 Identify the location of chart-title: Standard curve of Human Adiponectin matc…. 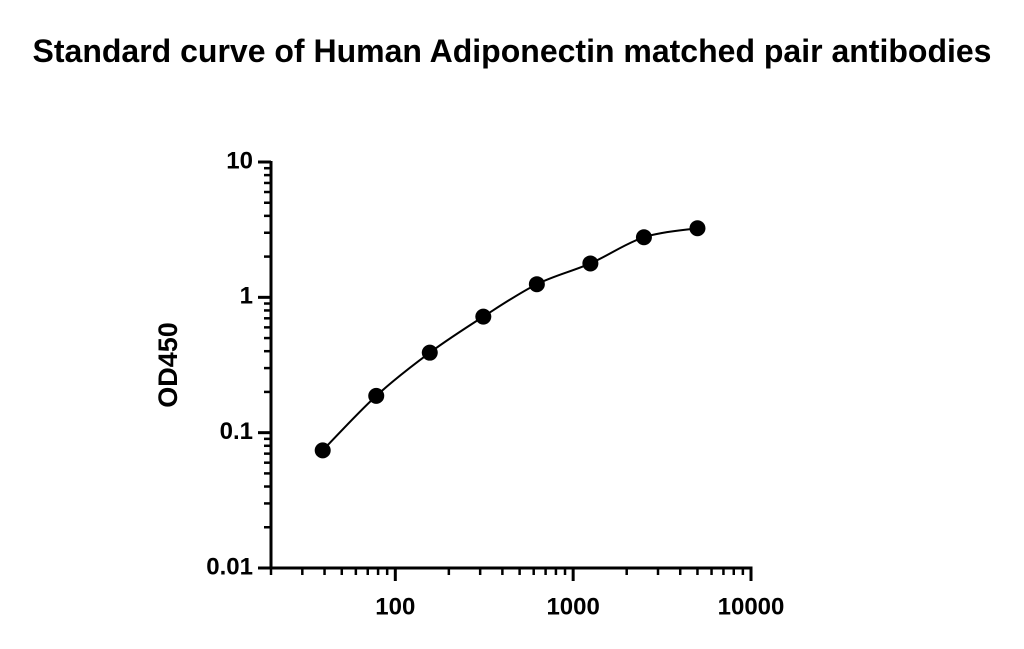
(512, 51).